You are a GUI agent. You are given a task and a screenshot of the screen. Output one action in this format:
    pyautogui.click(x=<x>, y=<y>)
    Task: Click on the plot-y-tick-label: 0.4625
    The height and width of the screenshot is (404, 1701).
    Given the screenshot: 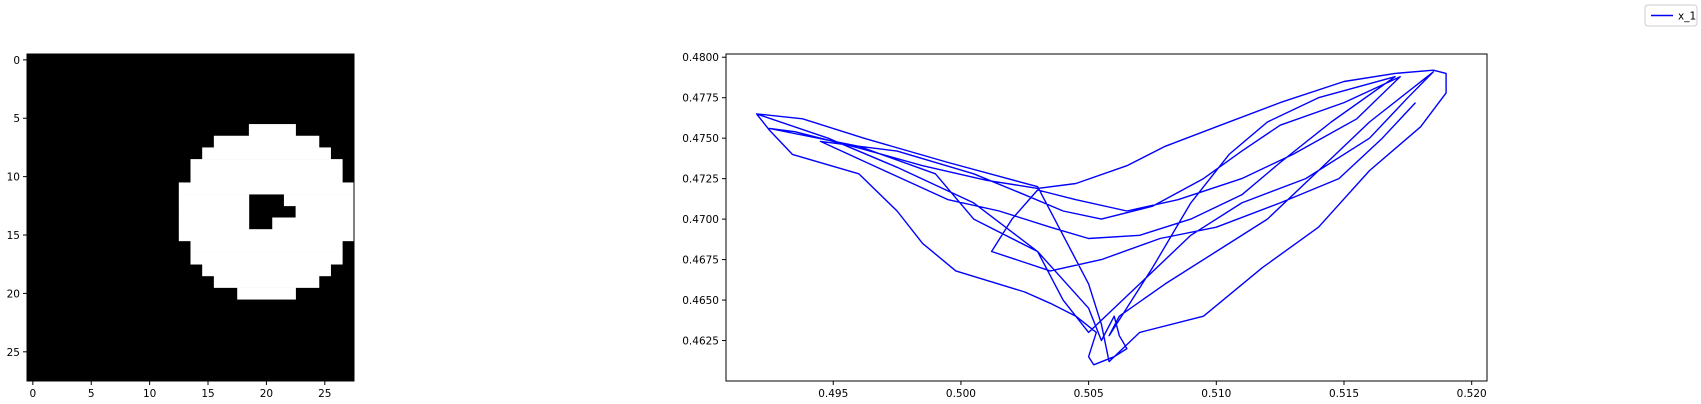 What is the action you would take?
    pyautogui.click(x=700, y=342)
    